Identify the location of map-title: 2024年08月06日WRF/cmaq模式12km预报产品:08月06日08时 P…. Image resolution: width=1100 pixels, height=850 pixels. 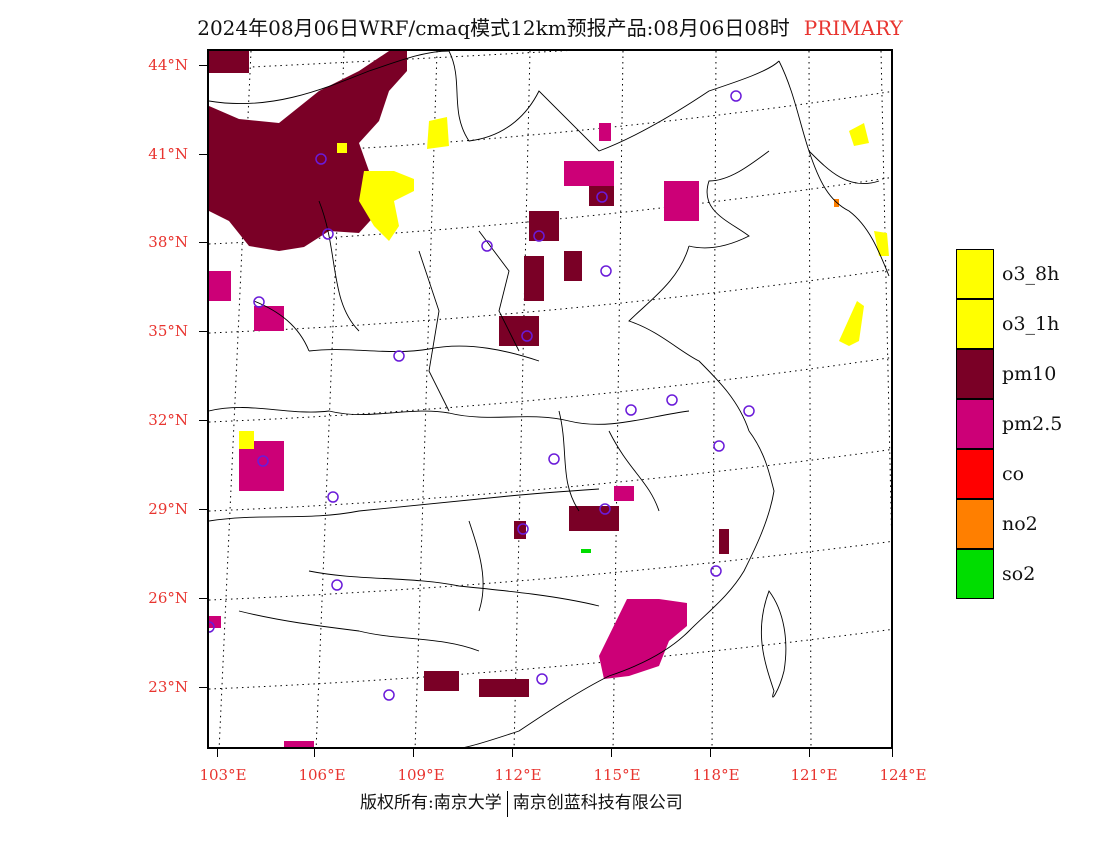
(550, 26).